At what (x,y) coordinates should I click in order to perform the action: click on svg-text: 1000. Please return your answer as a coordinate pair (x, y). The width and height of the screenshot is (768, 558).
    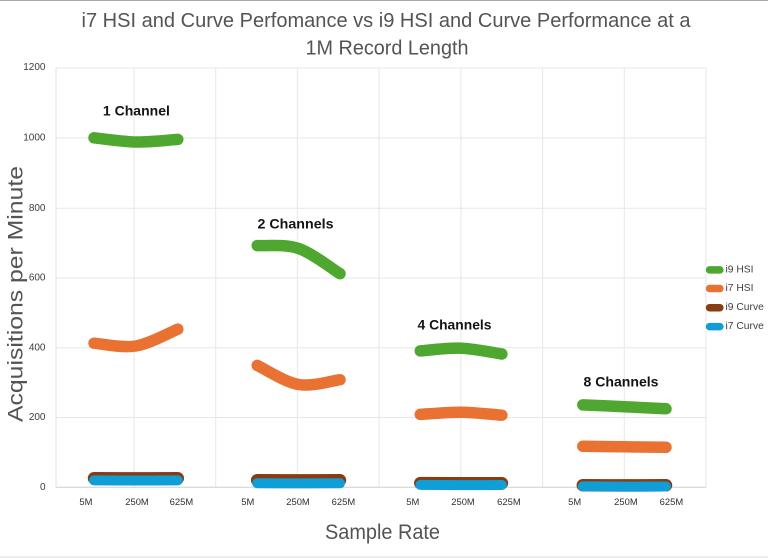
    Looking at the image, I should click on (34, 137).